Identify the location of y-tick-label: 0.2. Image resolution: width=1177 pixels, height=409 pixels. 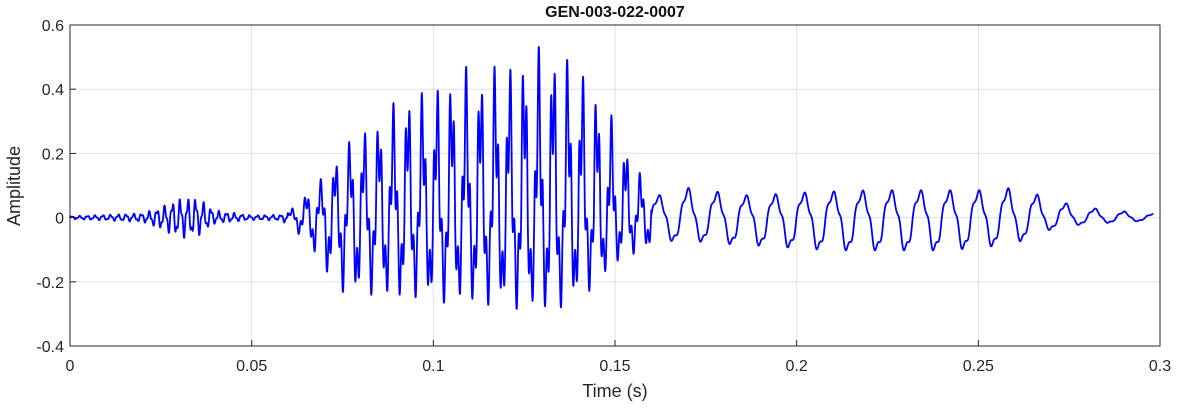
(53, 154).